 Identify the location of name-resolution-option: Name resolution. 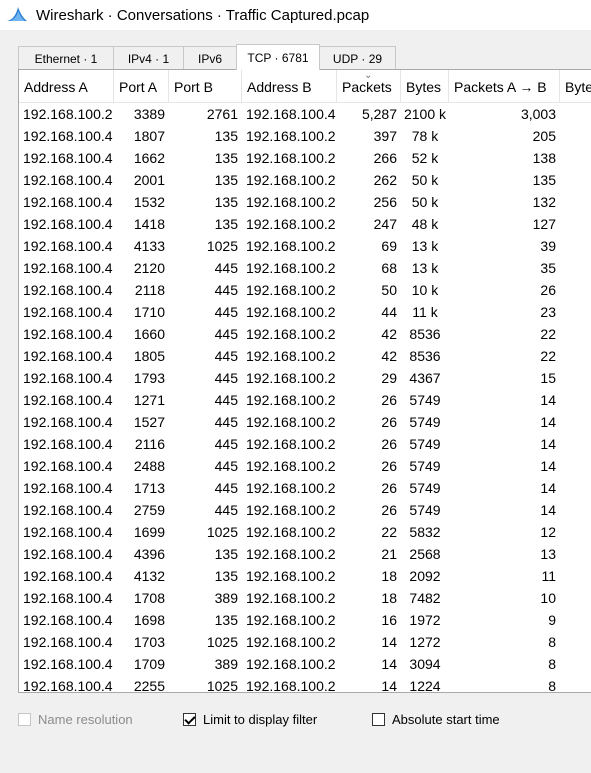
(75, 719).